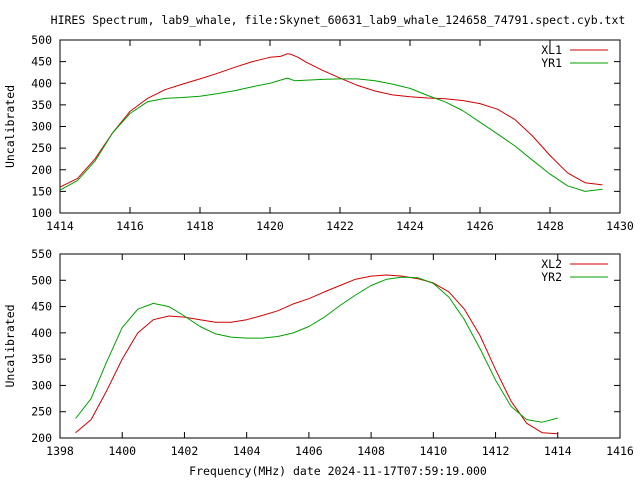 This screenshot has height=480, width=640. What do you see at coordinates (247, 451) in the screenshot?
I see `x-tick-label: 1404` at bounding box center [247, 451].